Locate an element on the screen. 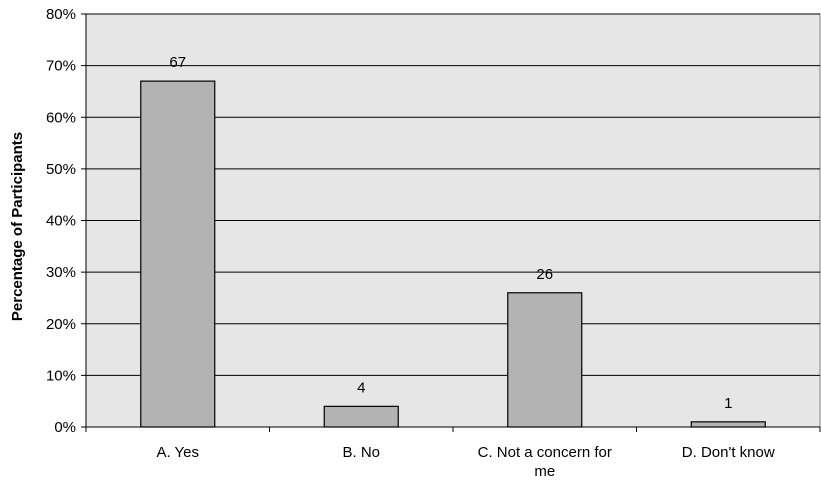 The image size is (821, 485). y-tick-label: 70% is located at coordinates (61, 66).